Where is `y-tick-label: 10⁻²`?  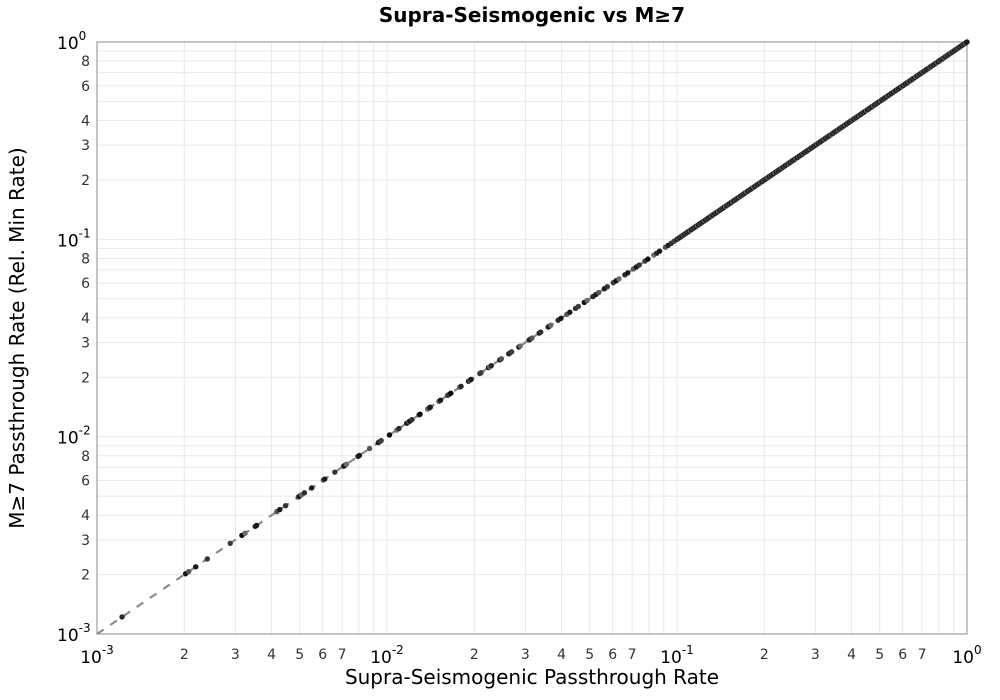 y-tick-label: 10⁻² is located at coordinates (74, 436).